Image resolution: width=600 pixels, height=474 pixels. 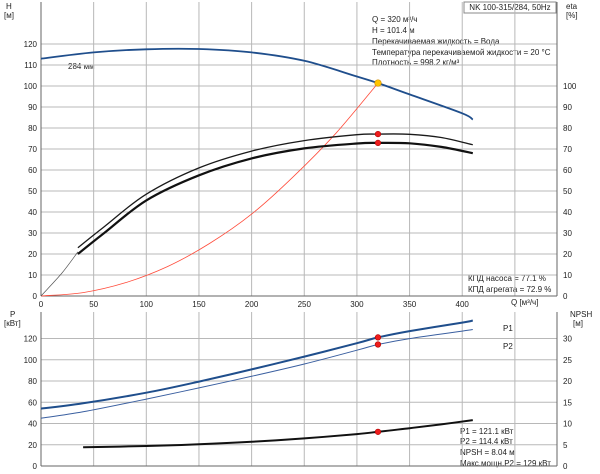 I want to click on series-line-eta-thin, so click(x=59, y=274).